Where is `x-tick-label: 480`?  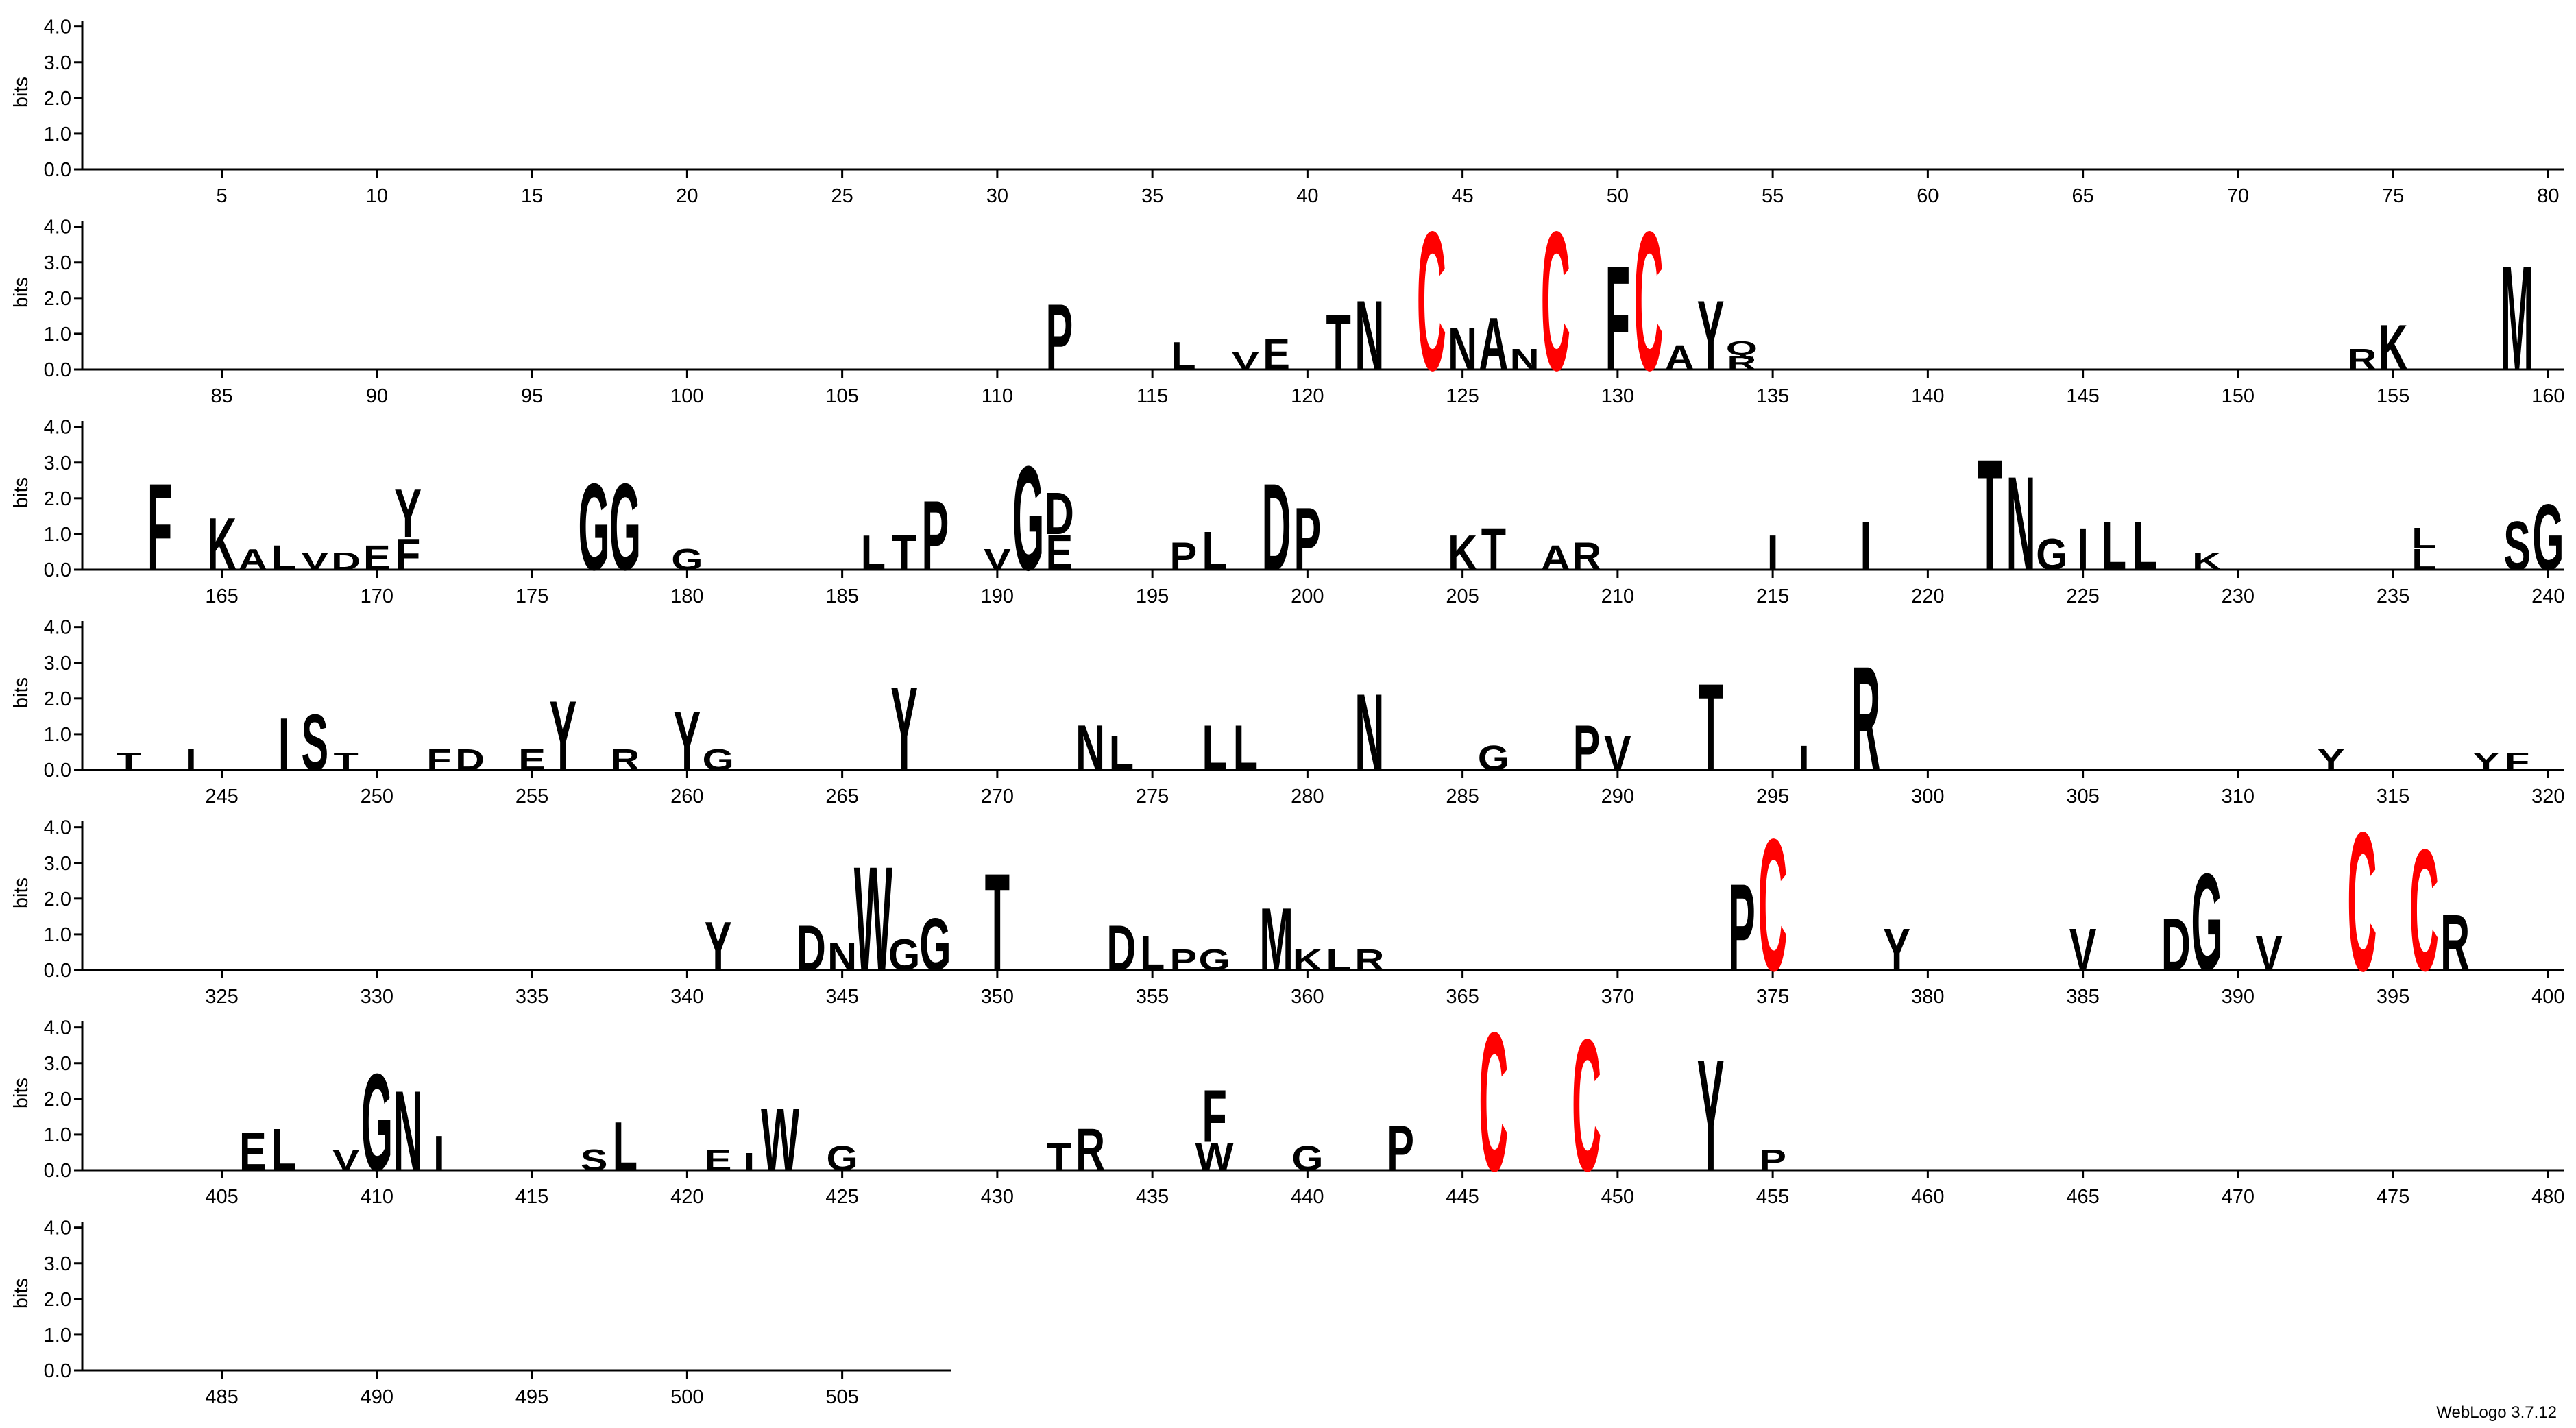 x-tick-label: 480 is located at coordinates (2547, 1197).